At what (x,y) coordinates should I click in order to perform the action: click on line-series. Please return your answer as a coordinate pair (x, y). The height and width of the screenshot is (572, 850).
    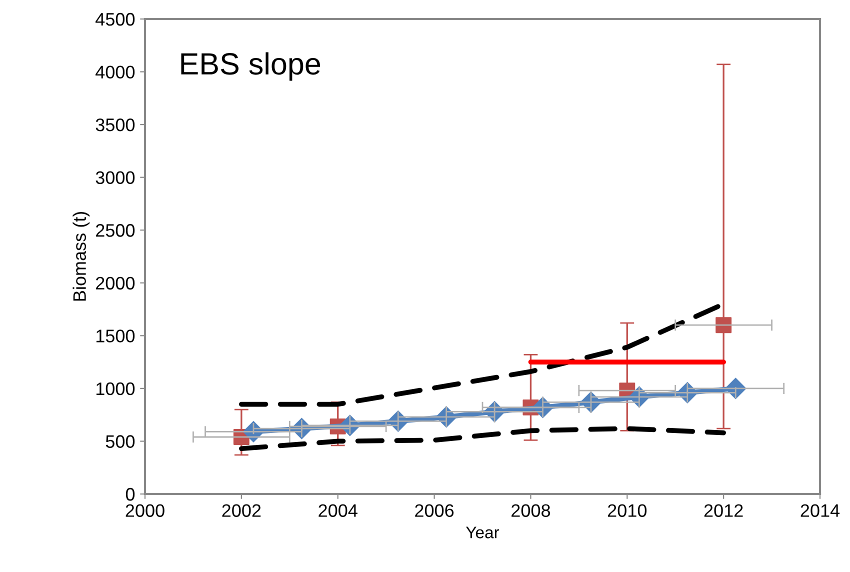
    Looking at the image, I should click on (482, 439).